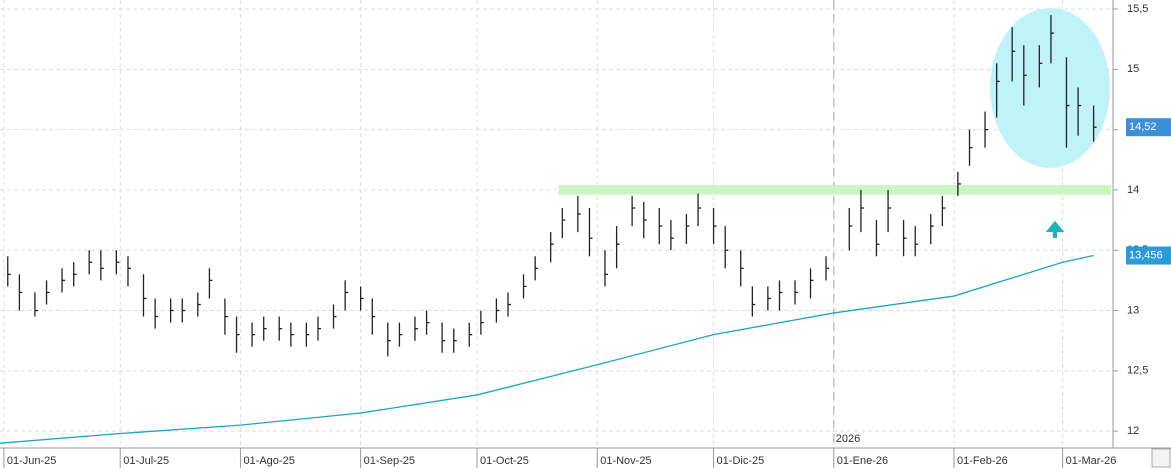 This screenshot has width=1171, height=473. Describe the element at coordinates (389, 461) in the screenshot. I see `x-tick-label: 01-Sep-25` at that location.